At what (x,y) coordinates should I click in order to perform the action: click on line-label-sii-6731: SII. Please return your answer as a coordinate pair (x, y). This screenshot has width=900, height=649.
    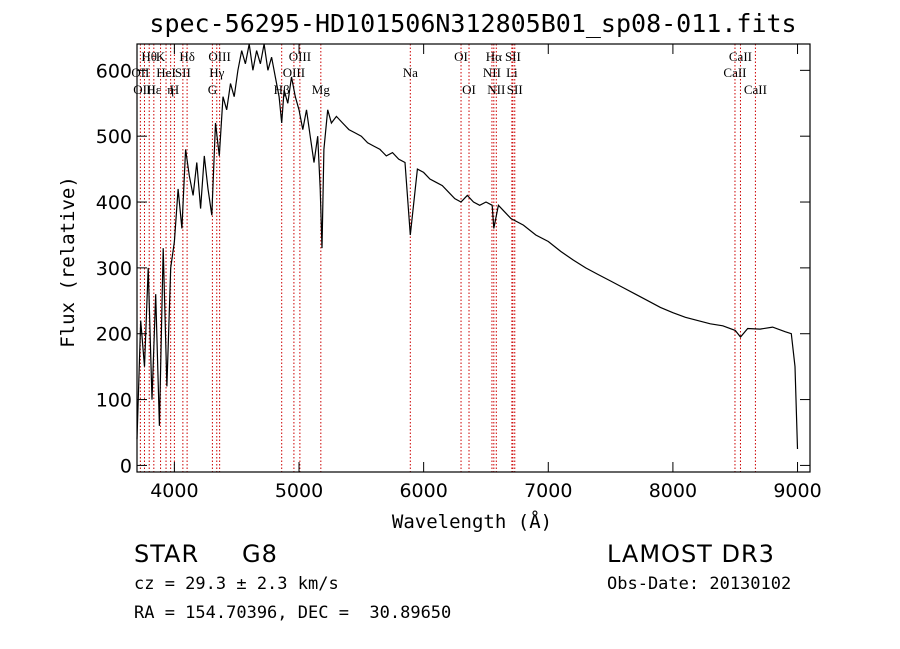
    Looking at the image, I should click on (515, 89).